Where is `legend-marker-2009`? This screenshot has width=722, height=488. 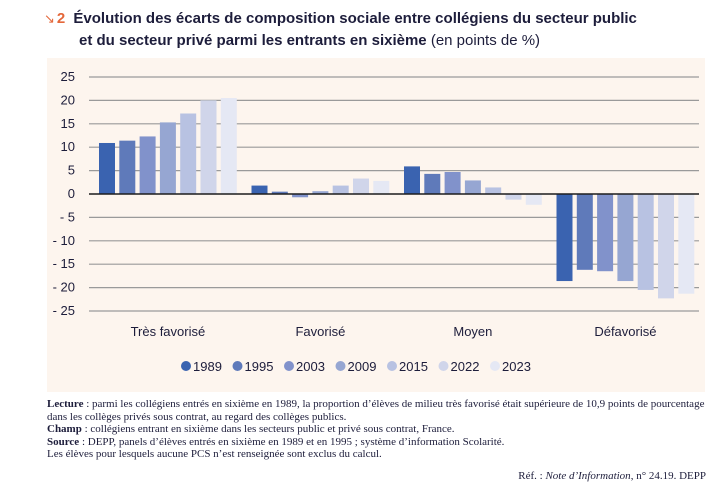 legend-marker-2009 is located at coordinates (340, 366).